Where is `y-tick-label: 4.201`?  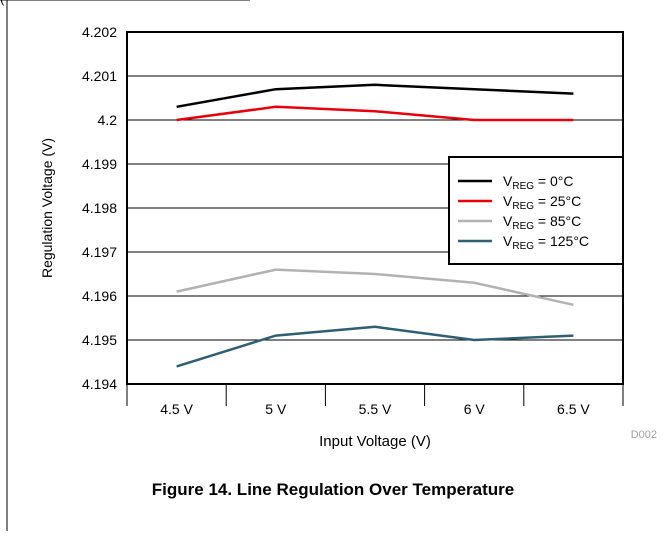
y-tick-label: 4.201 is located at coordinates (99, 76).